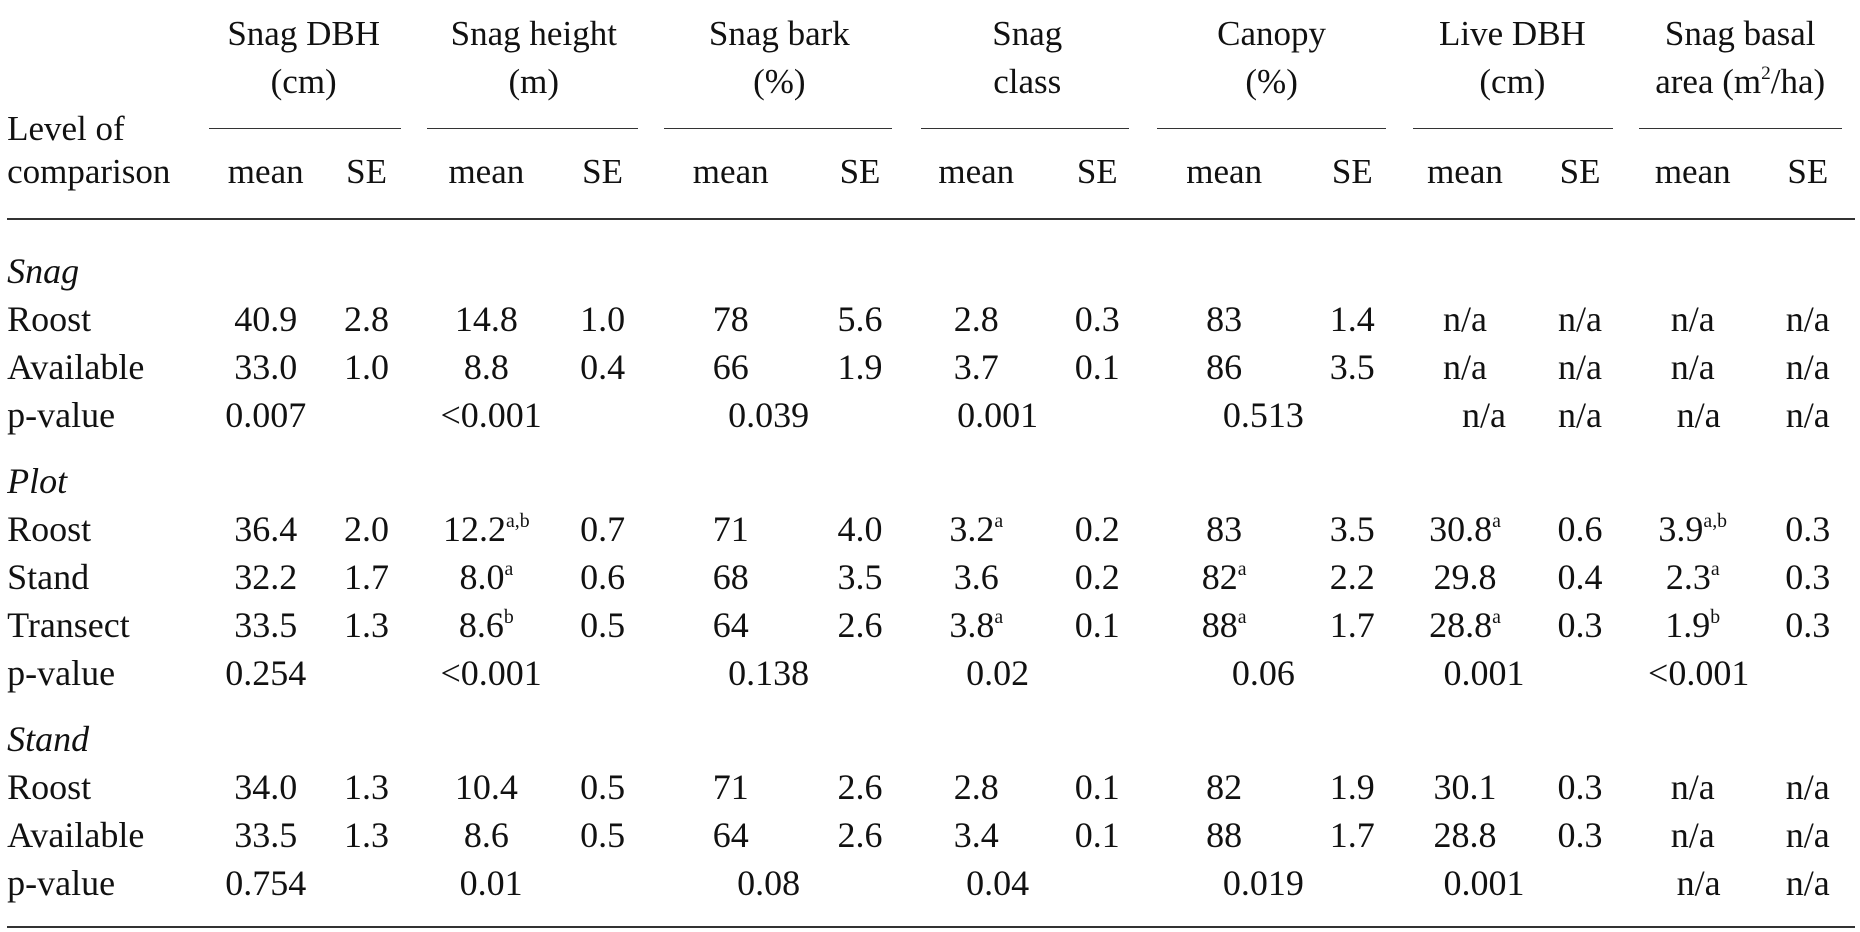 This screenshot has height=932, width=1860. I want to click on column-group-header: Snag basal, so click(1740, 34).